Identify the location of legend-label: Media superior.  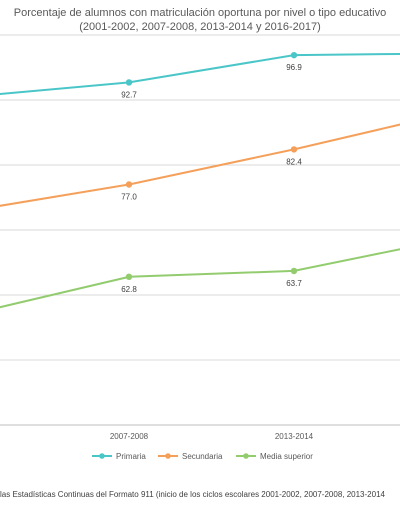
(286, 456).